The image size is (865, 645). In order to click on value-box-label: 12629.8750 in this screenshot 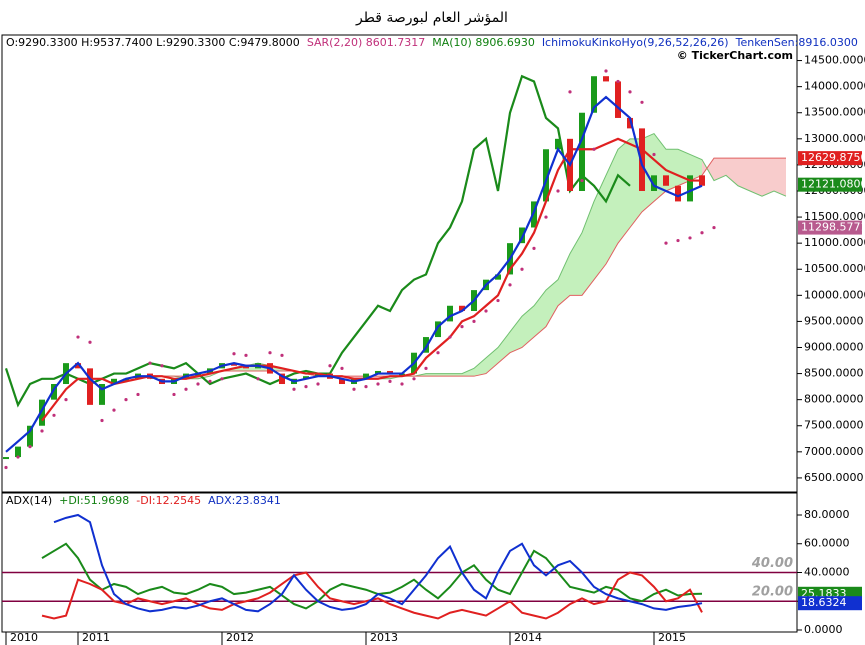, I will do `click(833, 157)`.